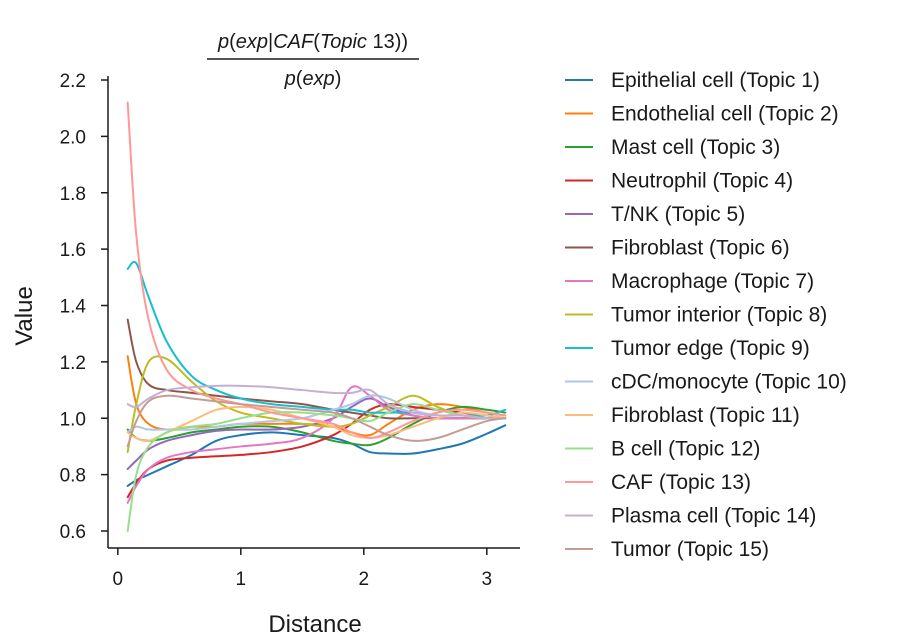 This screenshot has height=639, width=907. I want to click on title-part: CAF, so click(294, 42).